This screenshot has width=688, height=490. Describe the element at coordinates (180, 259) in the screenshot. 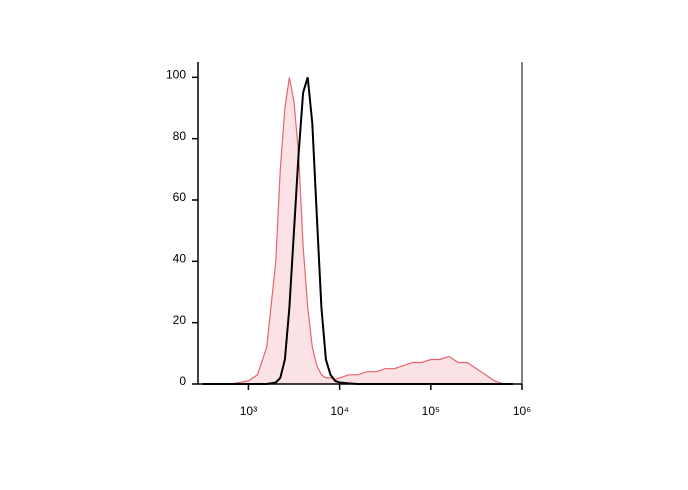

I see `y-tick-label: 40` at that location.